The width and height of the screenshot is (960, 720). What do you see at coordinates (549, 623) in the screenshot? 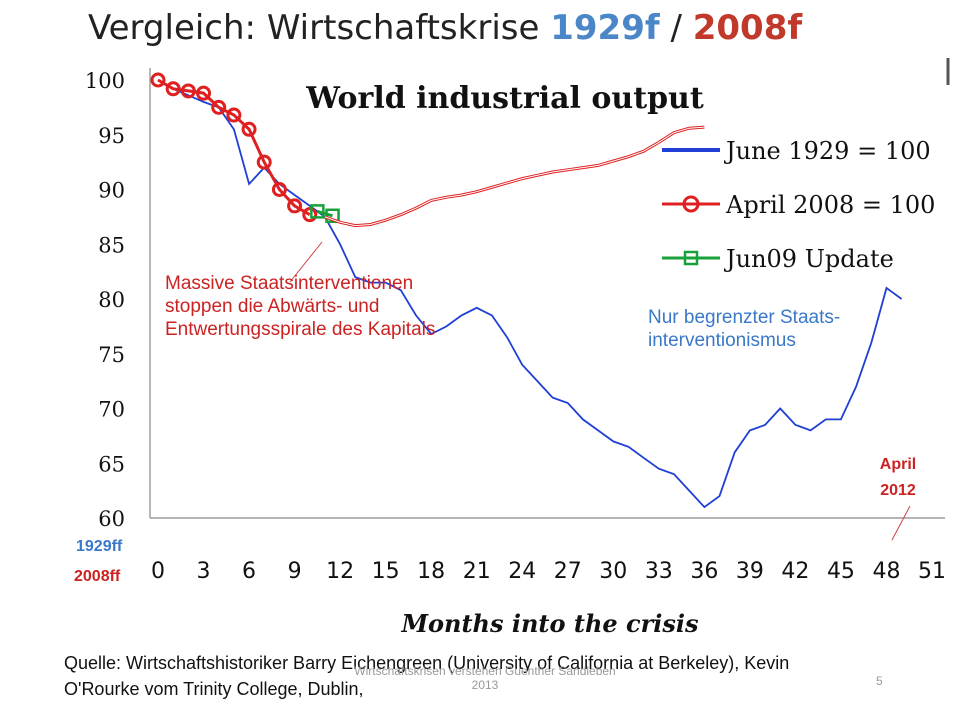
I see `x-axis-label: Months into the crisis` at bounding box center [549, 623].